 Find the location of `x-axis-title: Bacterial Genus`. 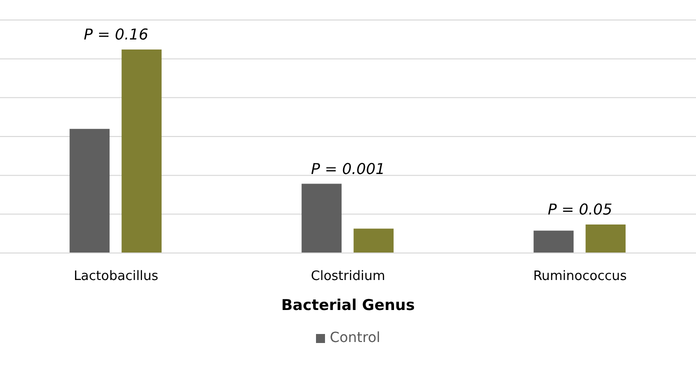

x-axis-title: Bacterial Genus is located at coordinates (348, 305).